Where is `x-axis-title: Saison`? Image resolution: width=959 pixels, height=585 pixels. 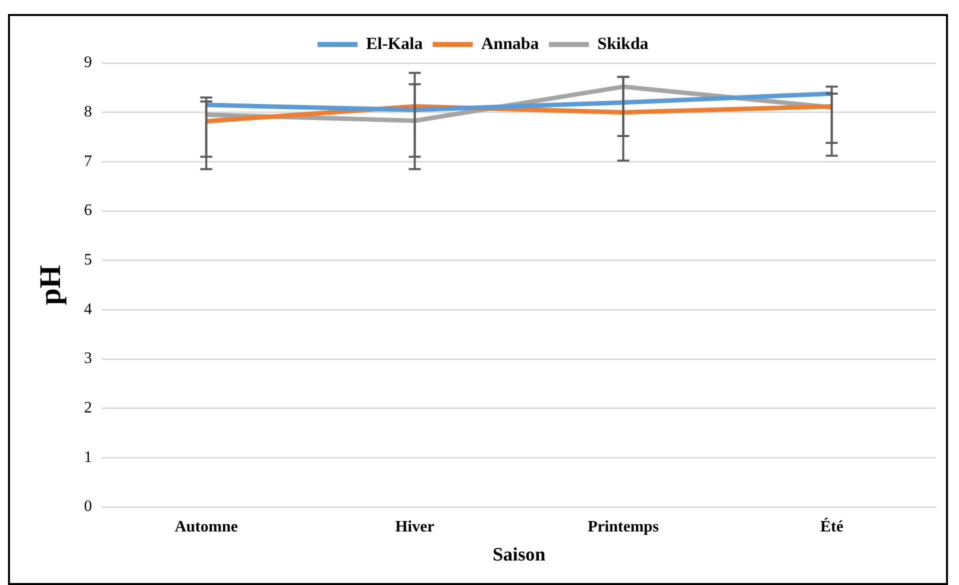
x-axis-title: Saison is located at coordinates (519, 555).